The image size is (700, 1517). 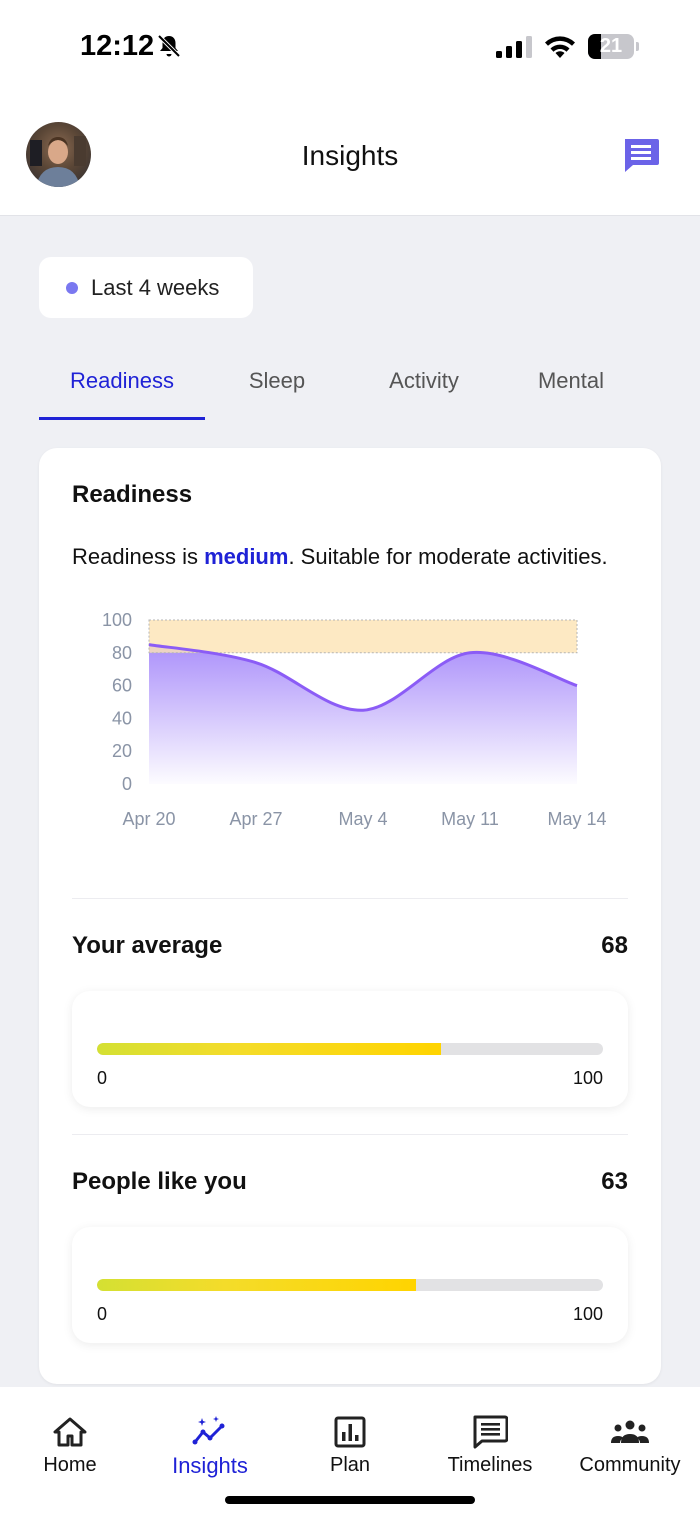 I want to click on people-like-you-bar-card: 0 100, so click(x=350, y=1285).